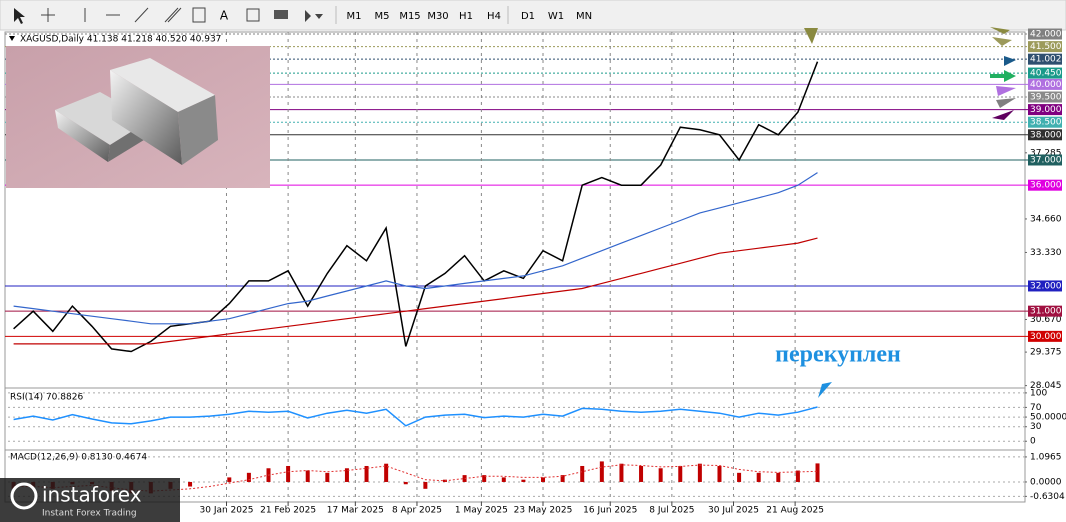 Image resolution: width=1066 pixels, height=522 pixels. Describe the element at coordinates (227, 511) in the screenshot. I see `x-tick-label: 30 Jan 2025` at that location.